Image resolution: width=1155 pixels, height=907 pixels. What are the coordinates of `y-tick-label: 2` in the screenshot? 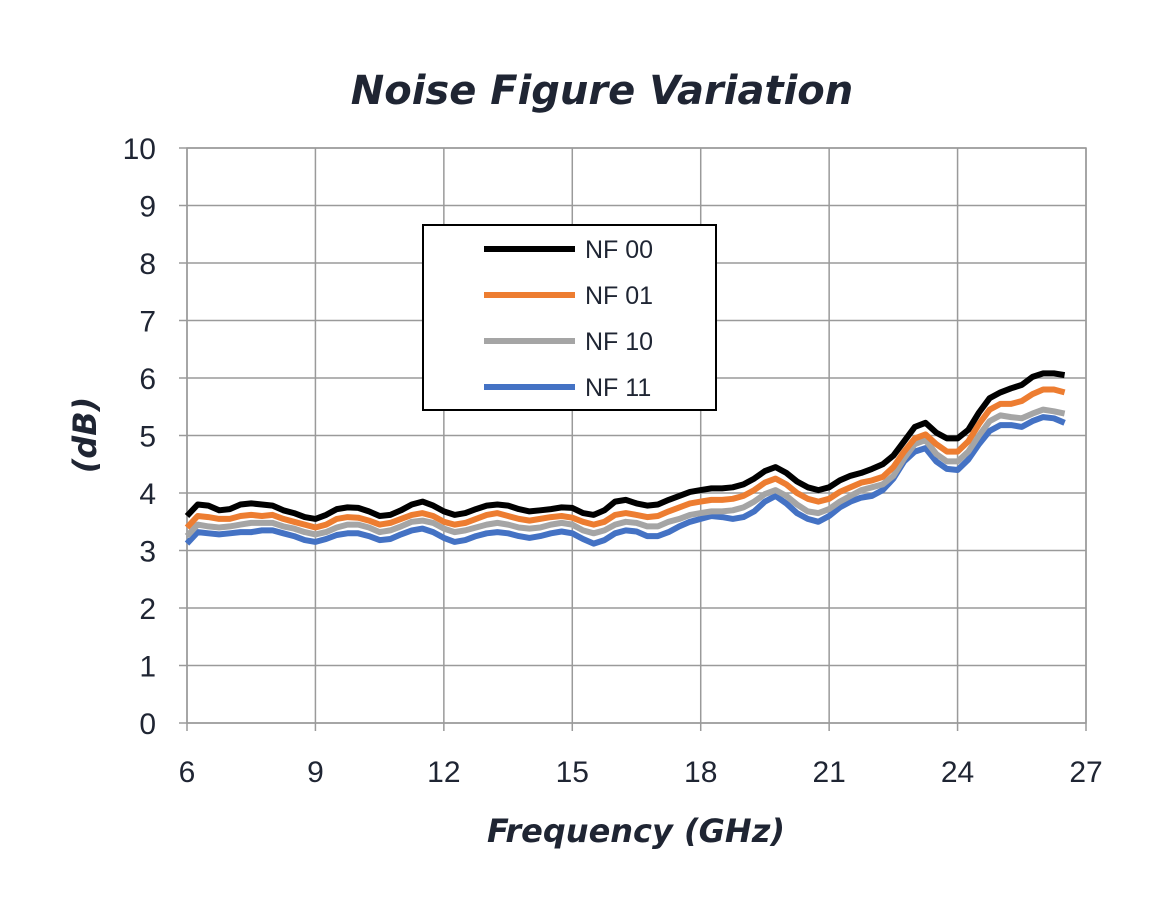 It's located at (147, 609).